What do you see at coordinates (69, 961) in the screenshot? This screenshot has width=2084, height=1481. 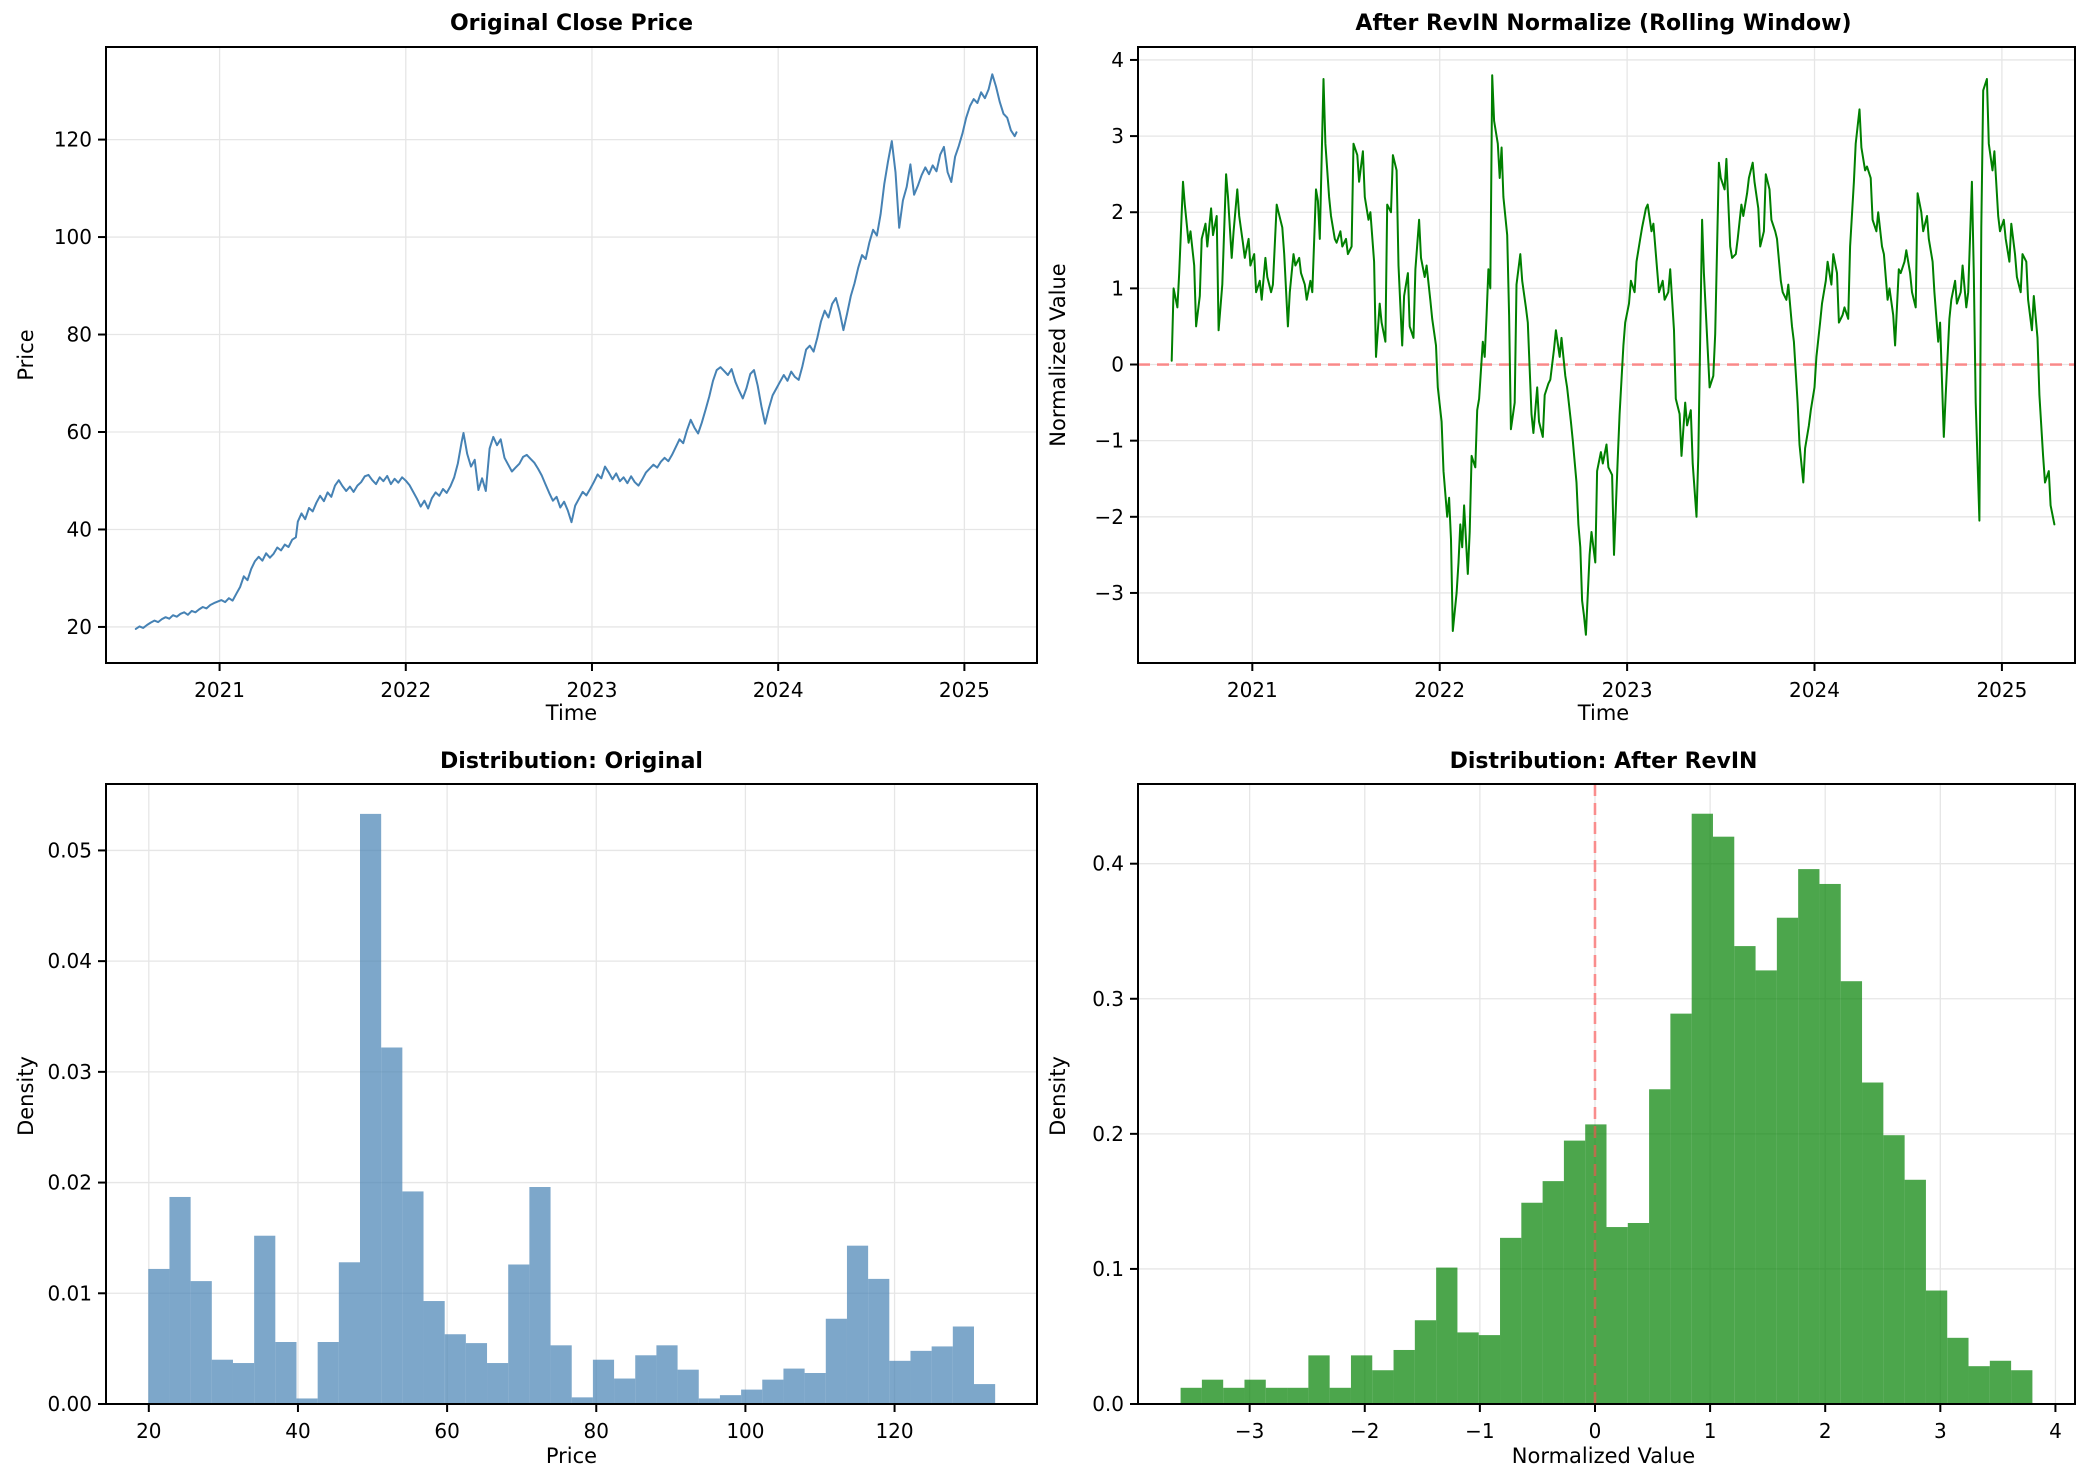 I see `svg-text: 0.04` at bounding box center [69, 961].